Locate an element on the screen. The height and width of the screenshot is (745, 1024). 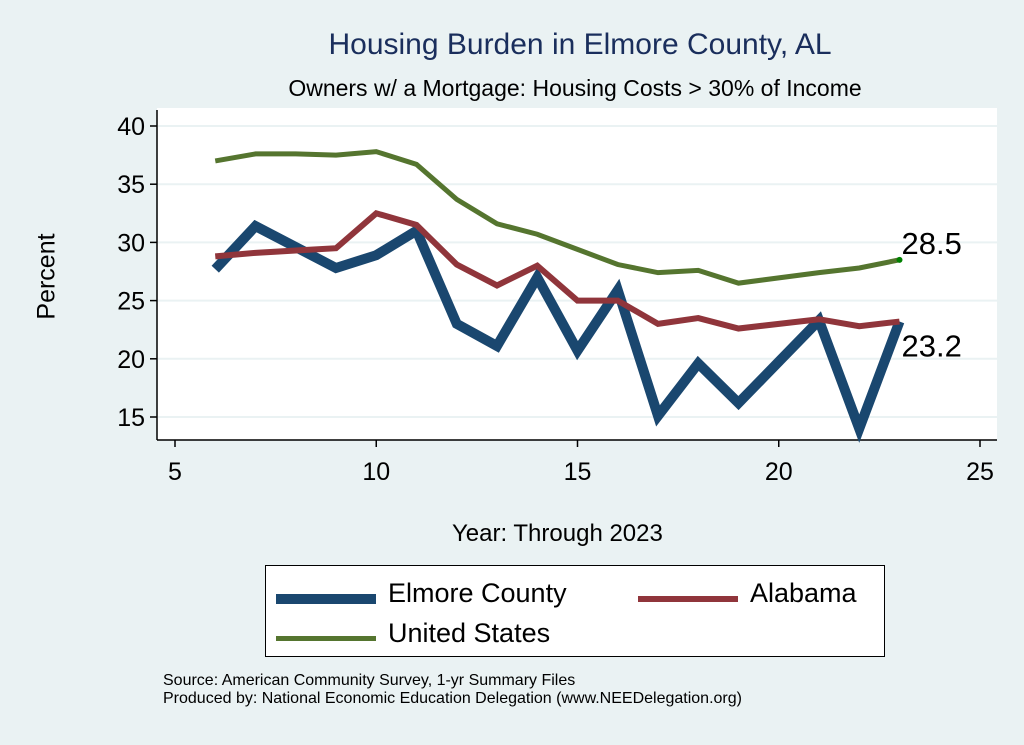
series-line-alabama is located at coordinates (557, 270).